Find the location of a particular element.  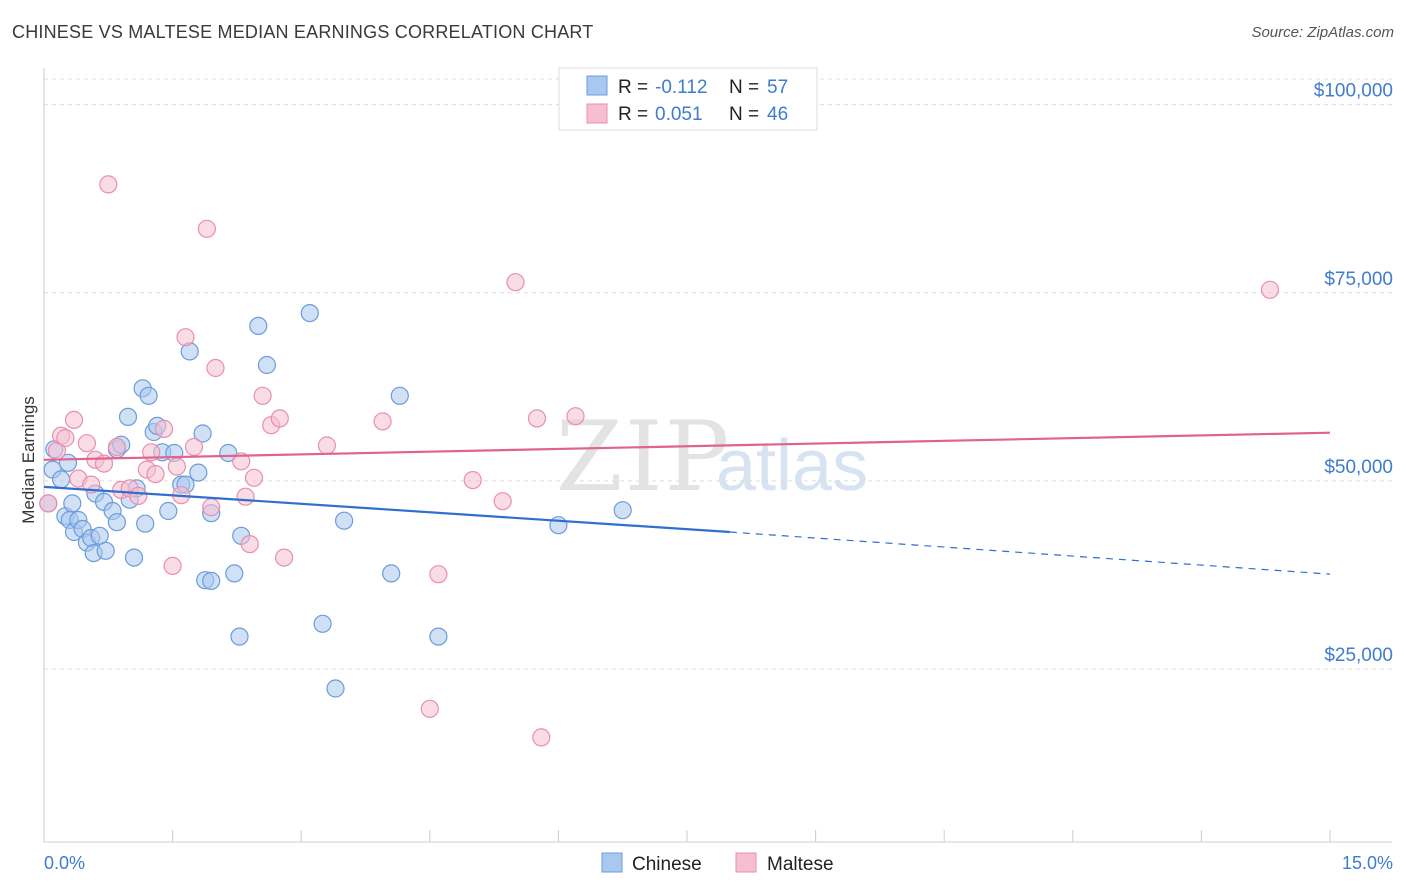

legend-n-value-maltese: 46 is located at coordinates (777, 114).